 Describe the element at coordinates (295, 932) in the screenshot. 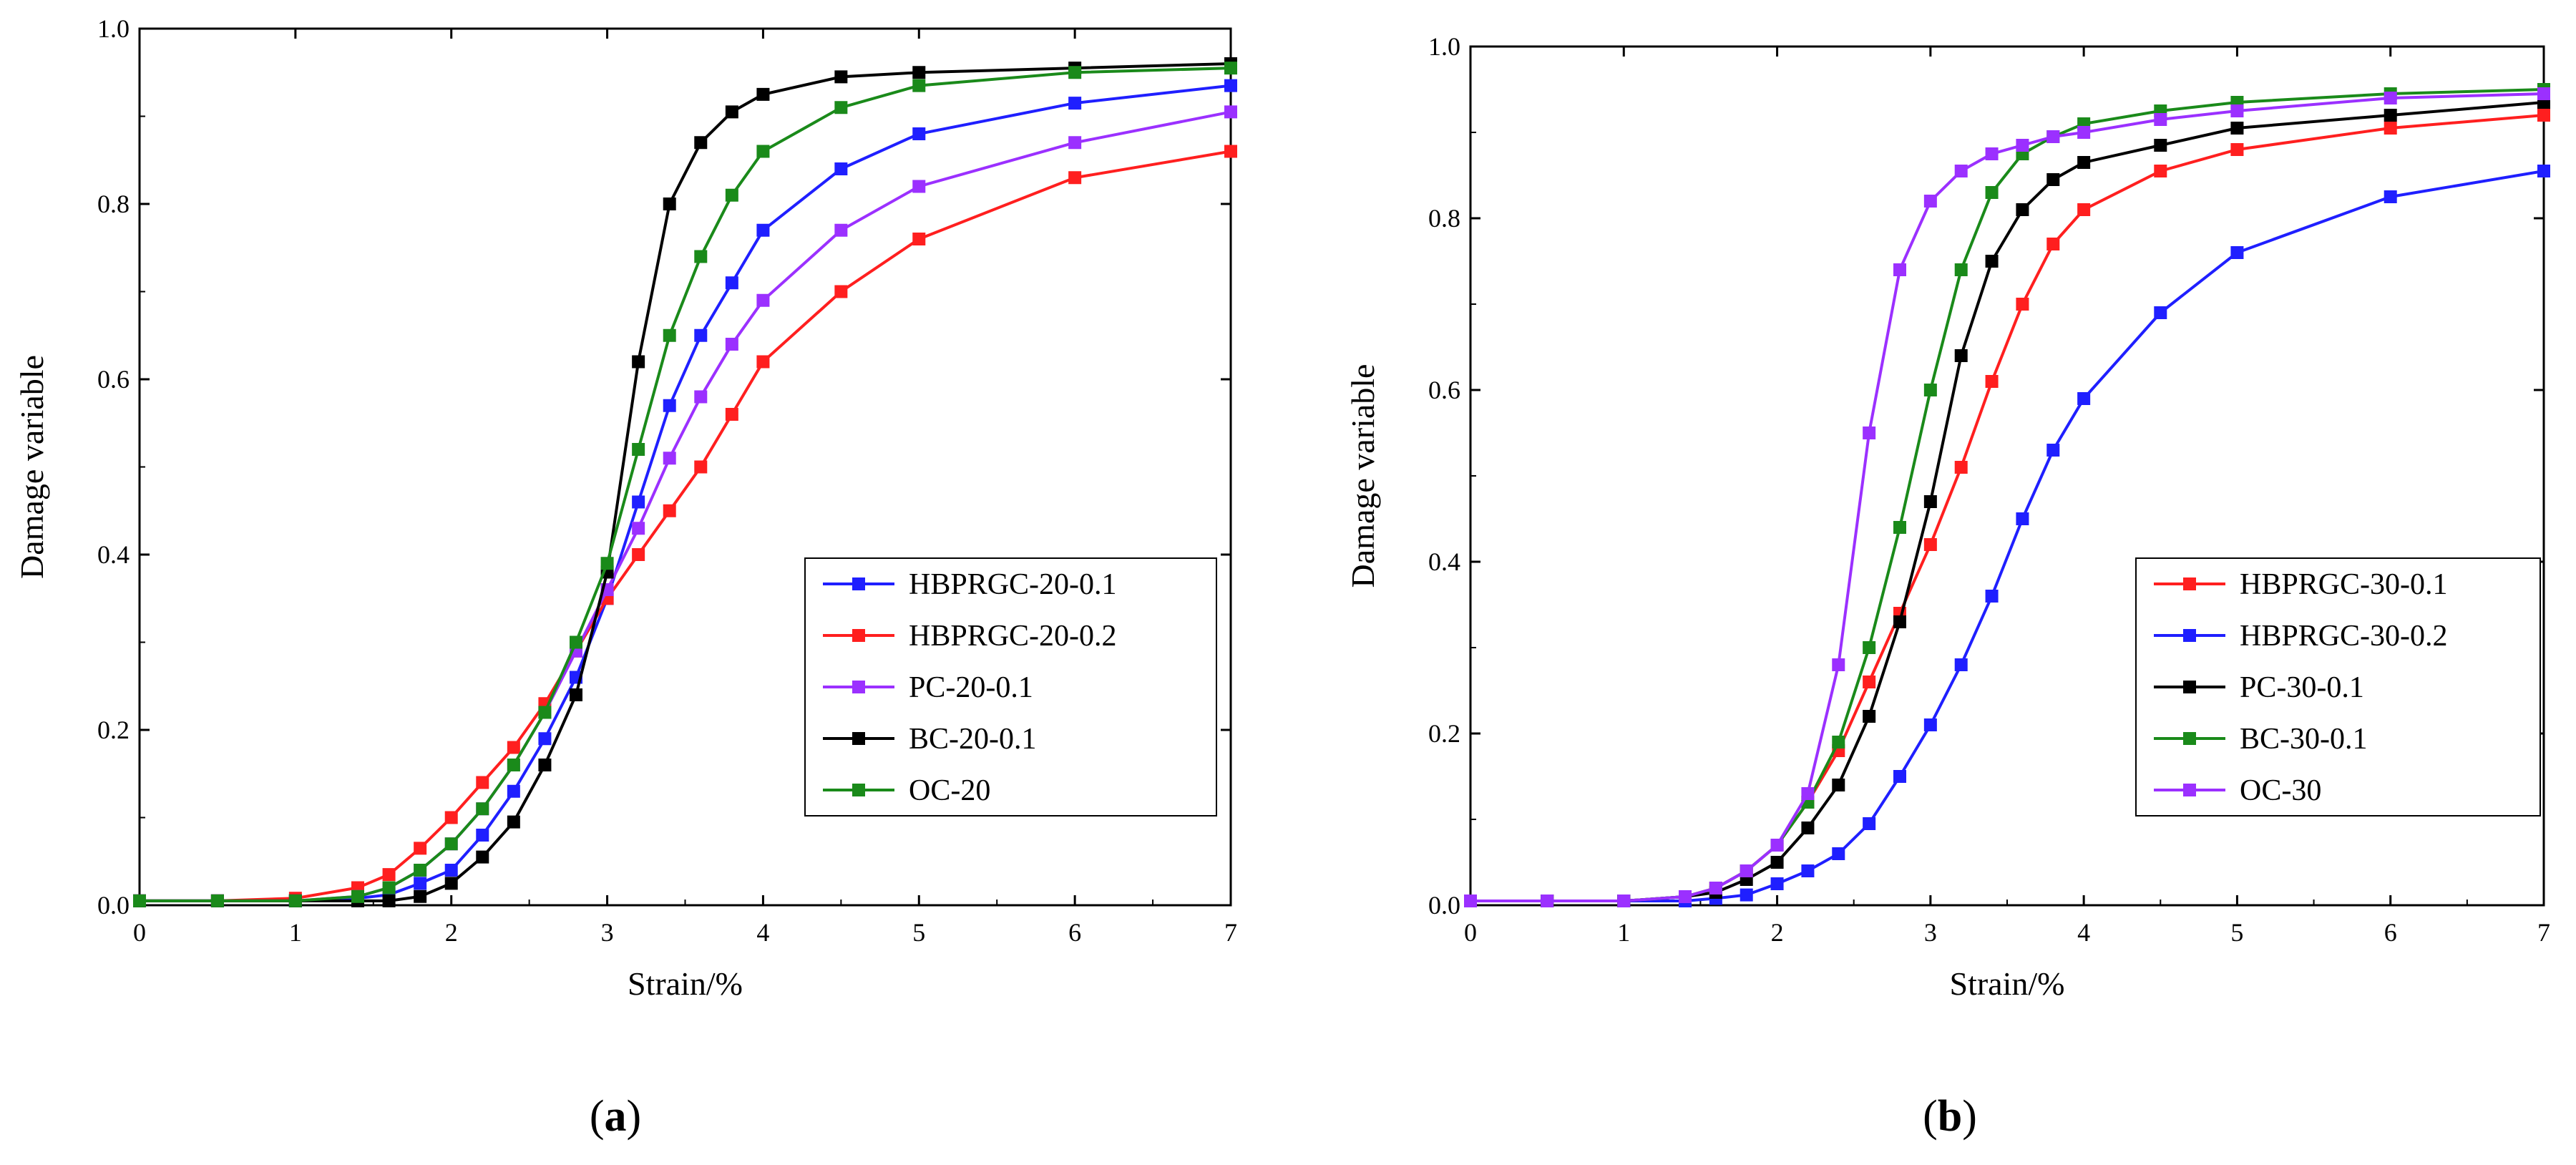

I see `x-tick-label: 1` at that location.